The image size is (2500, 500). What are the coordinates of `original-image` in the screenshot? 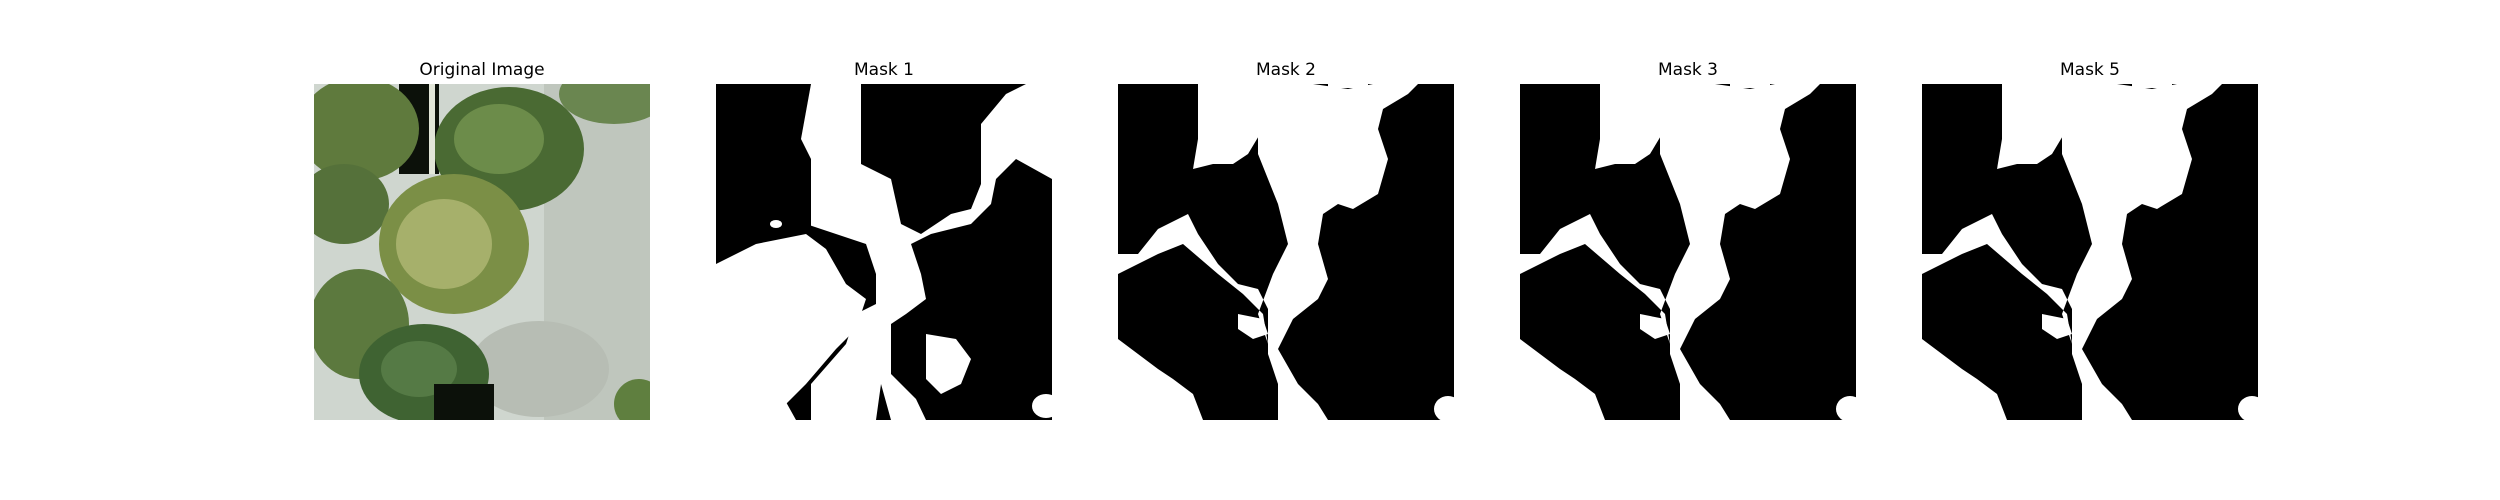 It's located at (482, 252).